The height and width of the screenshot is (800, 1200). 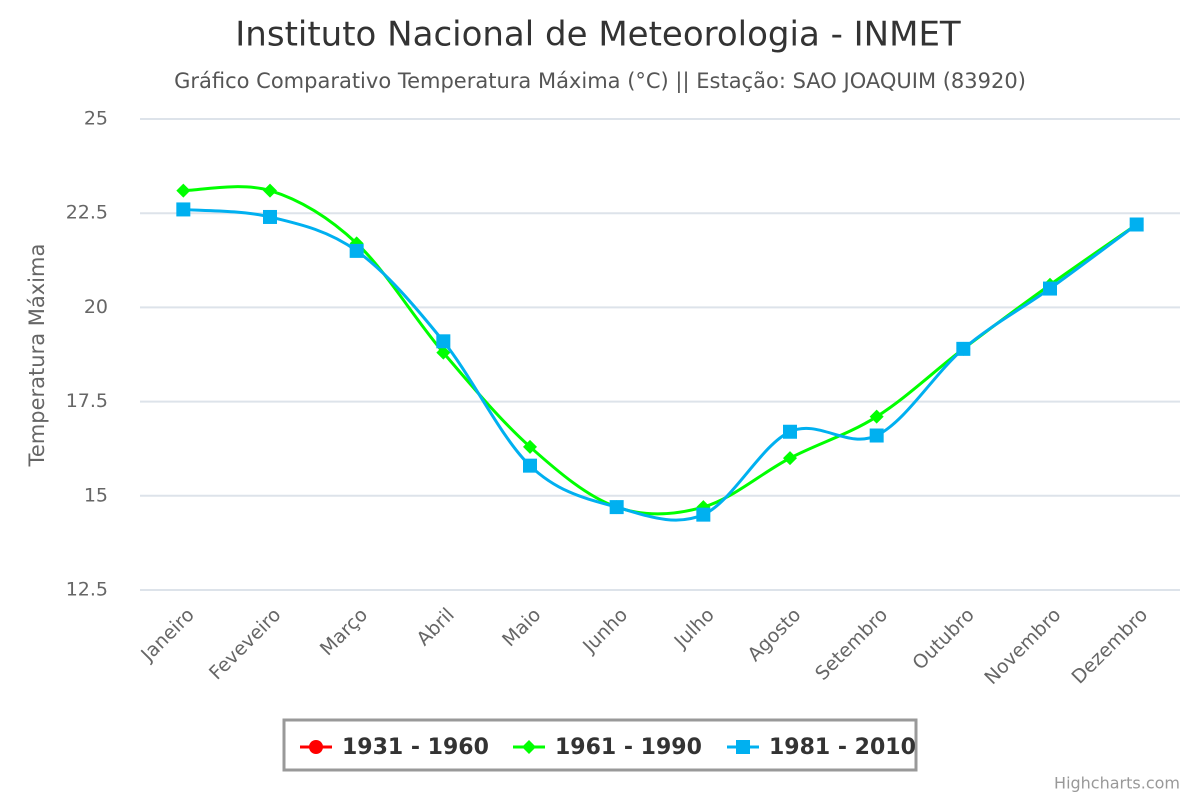 What do you see at coordinates (628, 747) in the screenshot?
I see `legend-label: 1961 - 1990` at bounding box center [628, 747].